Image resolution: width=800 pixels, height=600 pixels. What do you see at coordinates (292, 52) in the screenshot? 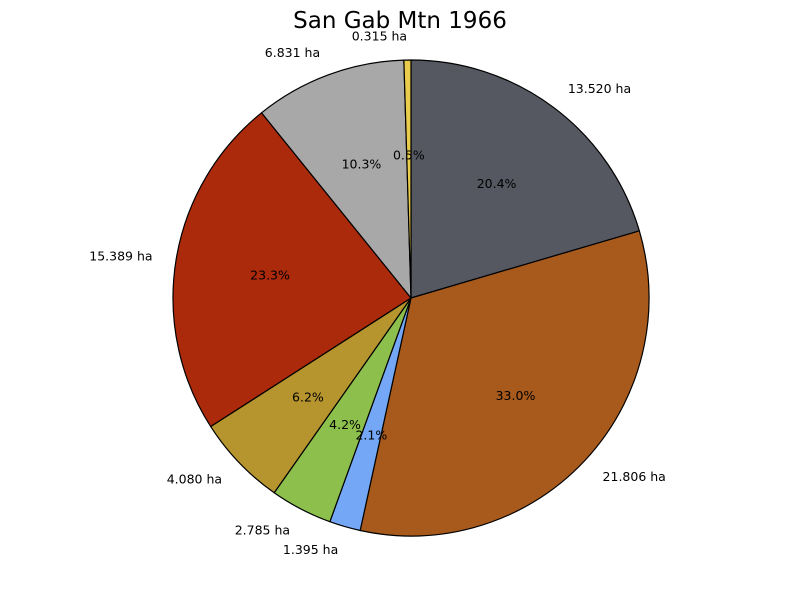
I see `slice-value-label-6: 6.831 ha` at bounding box center [292, 52].